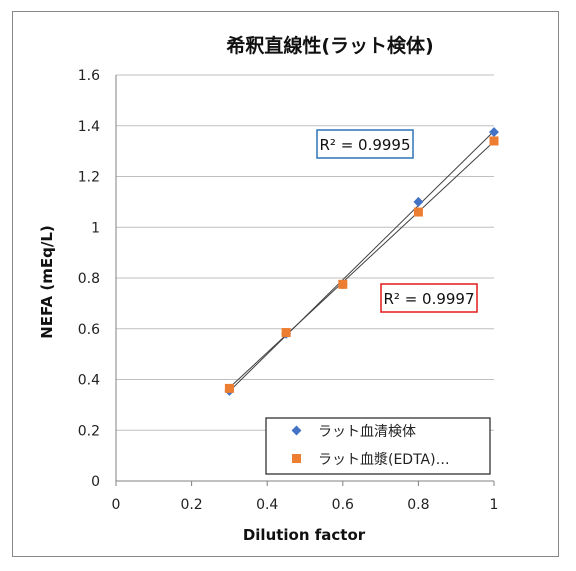 The image size is (576, 571). What do you see at coordinates (95, 228) in the screenshot?
I see `y-tick-label: 1` at bounding box center [95, 228].